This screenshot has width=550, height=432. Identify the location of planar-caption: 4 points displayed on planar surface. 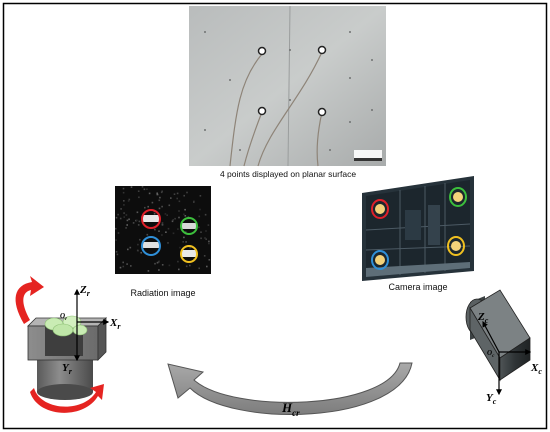
(288, 174).